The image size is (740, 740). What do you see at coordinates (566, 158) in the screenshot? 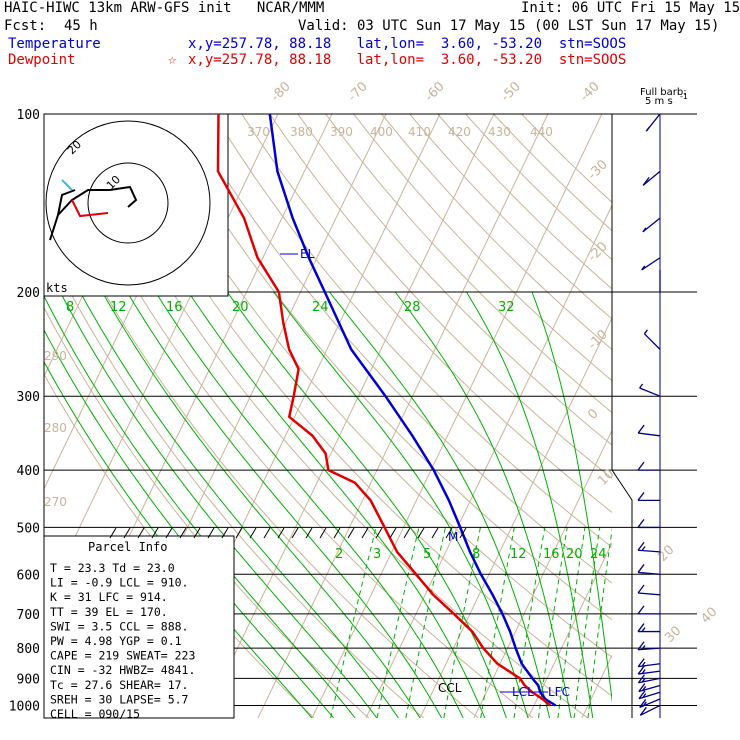
I see `dry-adiabat-line` at bounding box center [566, 158].